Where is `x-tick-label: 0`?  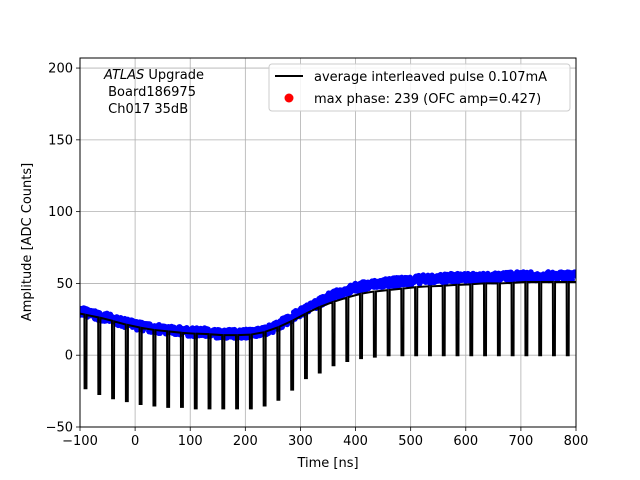 x-tick-label: 0 is located at coordinates (135, 441).